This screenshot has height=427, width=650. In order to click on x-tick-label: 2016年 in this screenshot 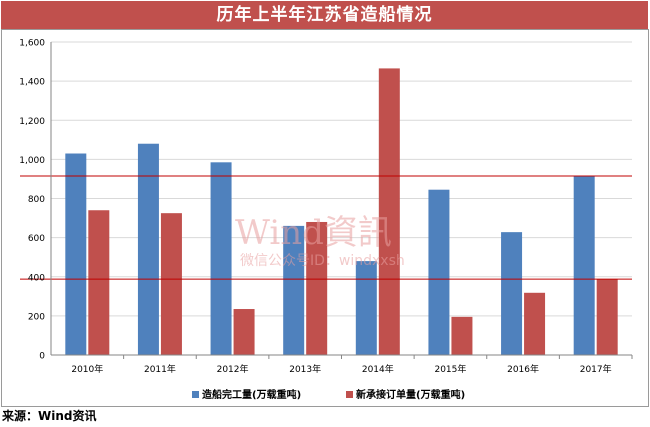, I will do `click(523, 369)`.